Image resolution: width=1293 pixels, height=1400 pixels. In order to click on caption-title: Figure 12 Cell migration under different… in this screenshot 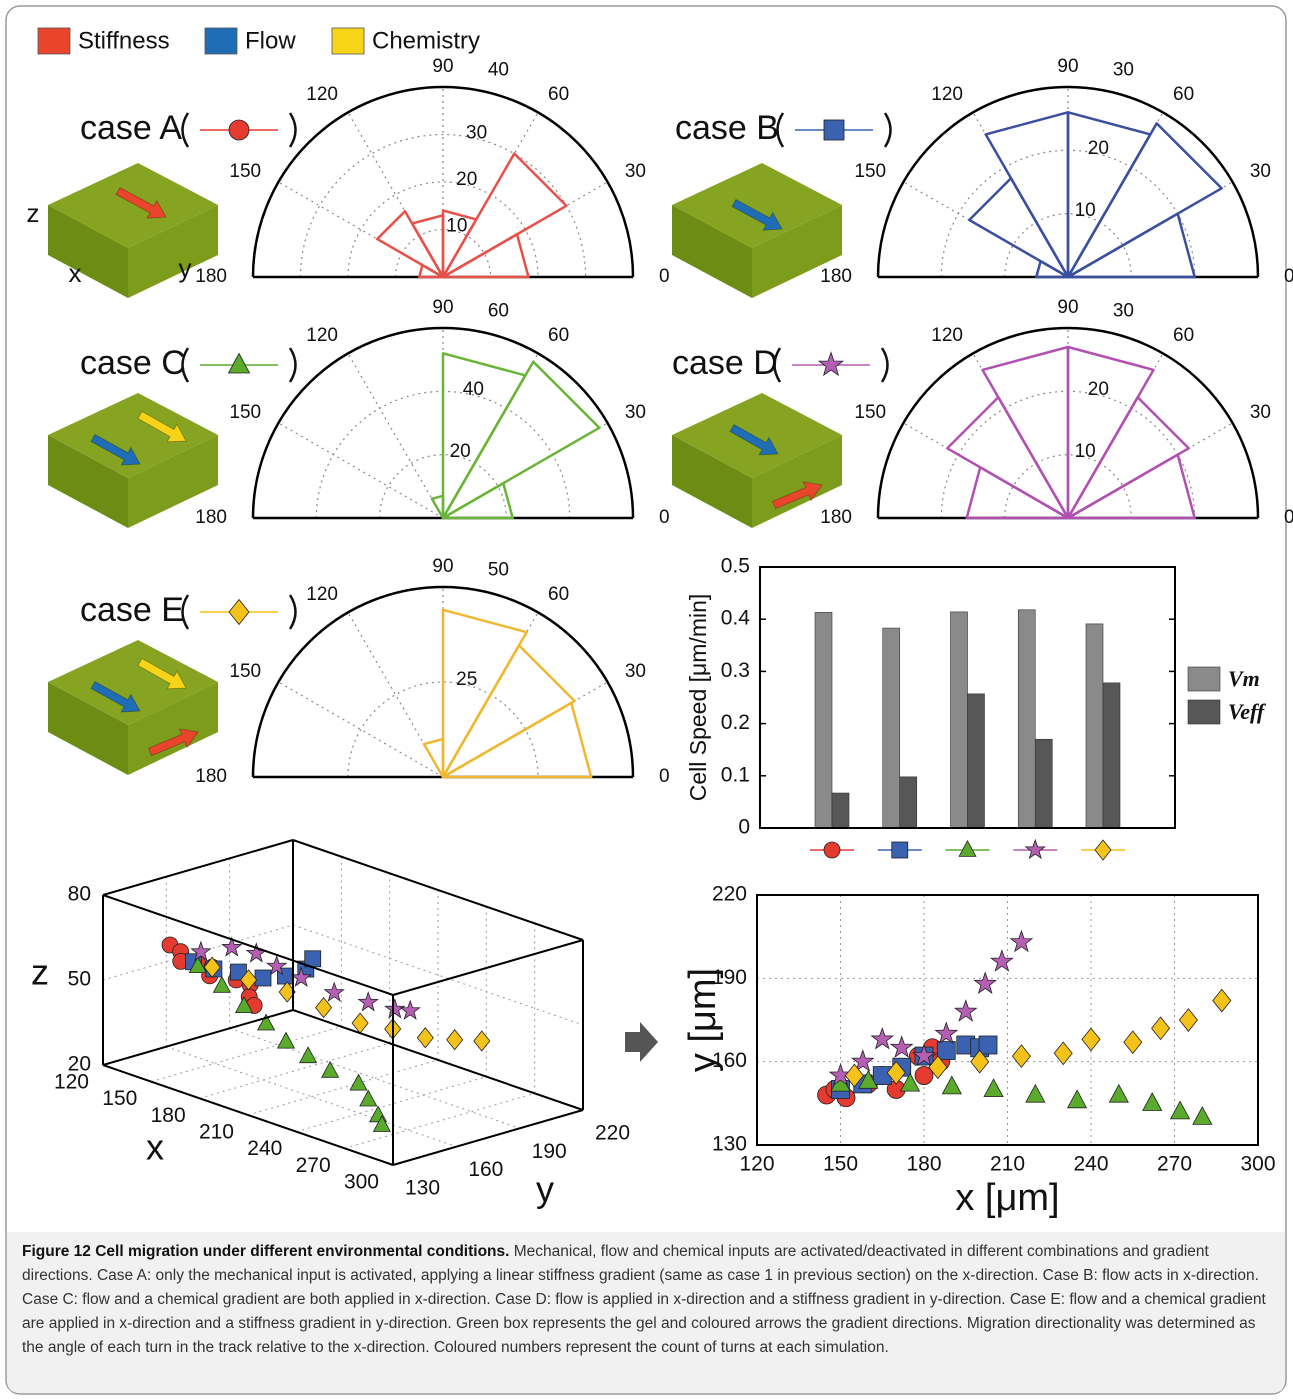, I will do `click(266, 1251)`.